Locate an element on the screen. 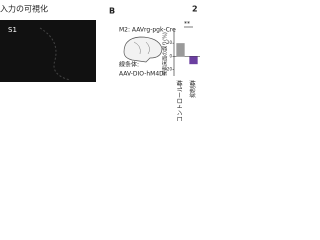 The width and height of the screenshot is (320, 240). significance: ** is located at coordinates (187, 24).